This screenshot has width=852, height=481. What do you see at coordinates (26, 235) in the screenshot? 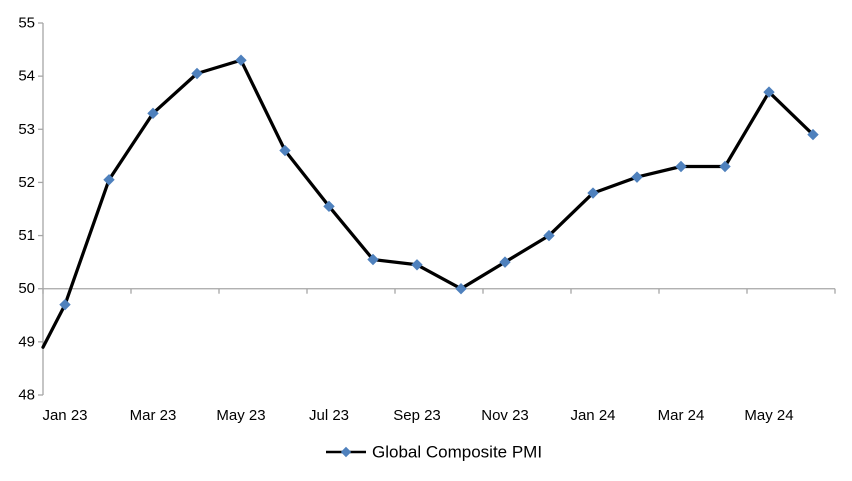
I see `y-axis-tick-label: 51` at bounding box center [26, 235].